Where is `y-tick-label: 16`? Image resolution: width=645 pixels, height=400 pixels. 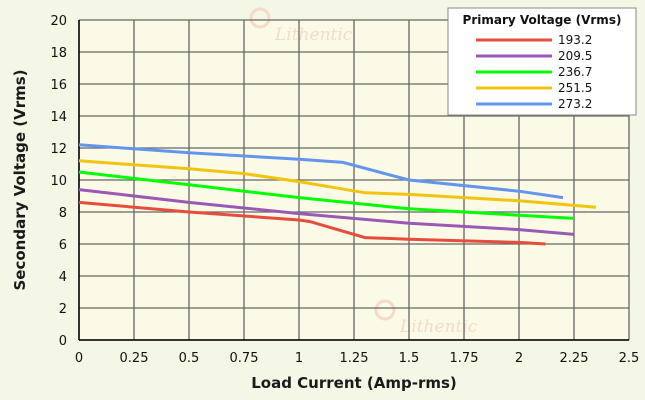 y-tick-label: 16 is located at coordinates (58, 85).